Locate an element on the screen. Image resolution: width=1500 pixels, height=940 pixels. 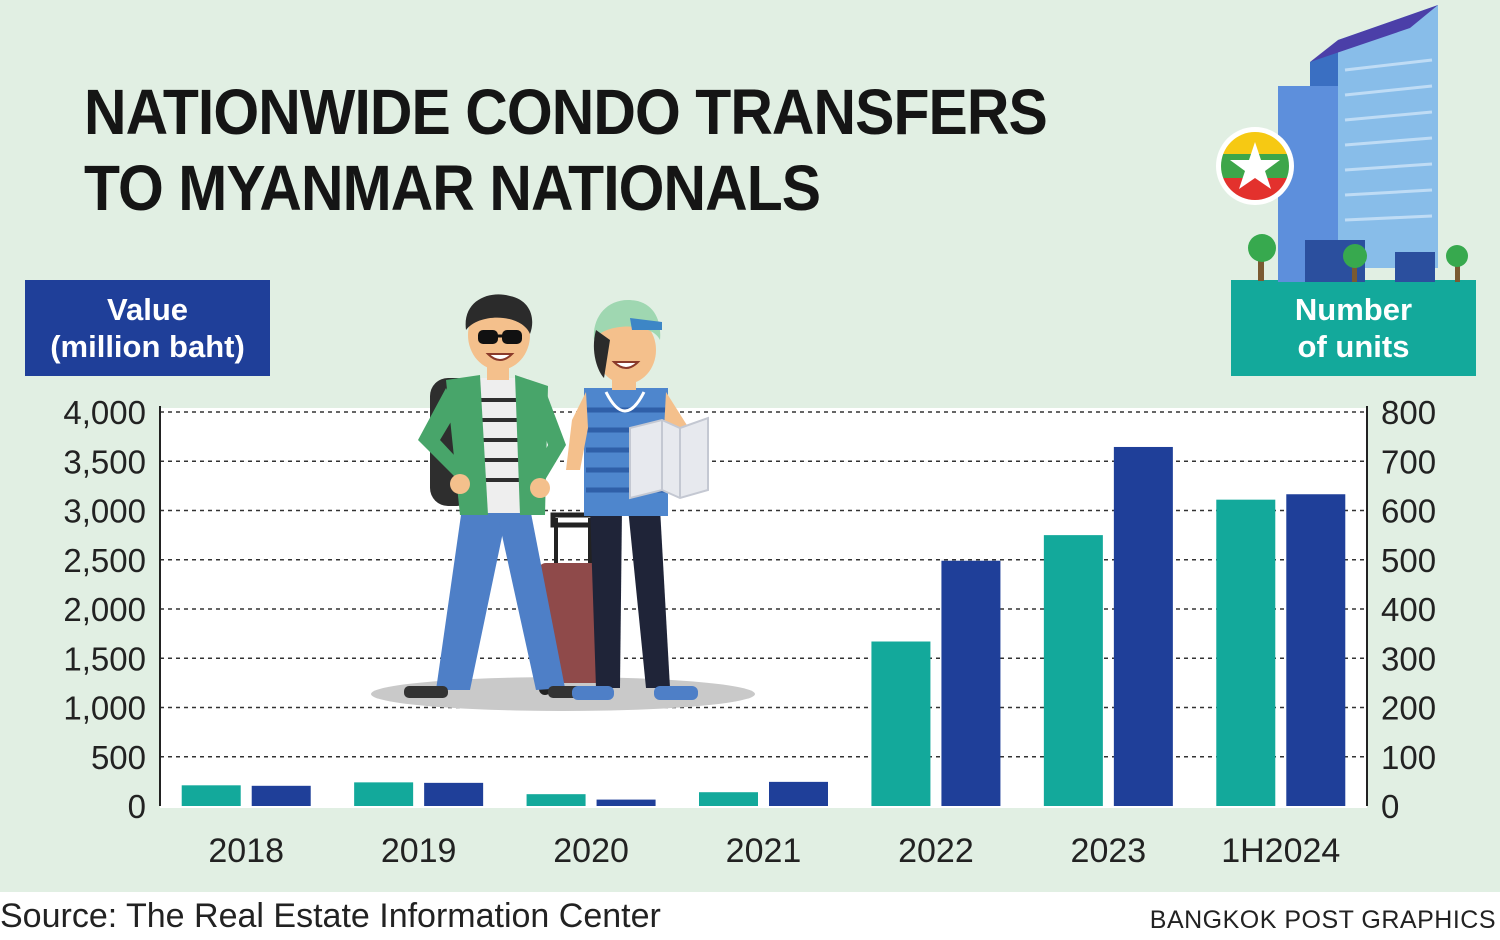
x-tick-label: 2023 is located at coordinates (1109, 851).